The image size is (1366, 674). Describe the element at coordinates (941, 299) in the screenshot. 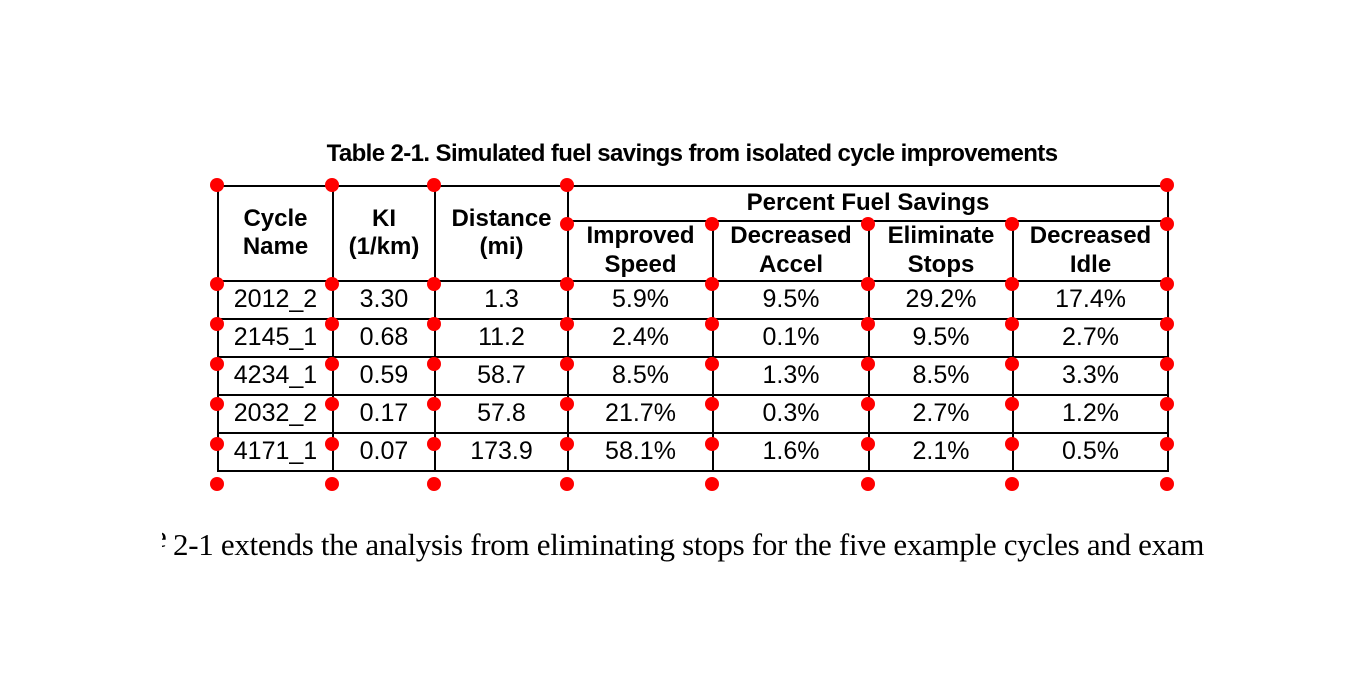

I see `table-cell: 29.2%` at that location.